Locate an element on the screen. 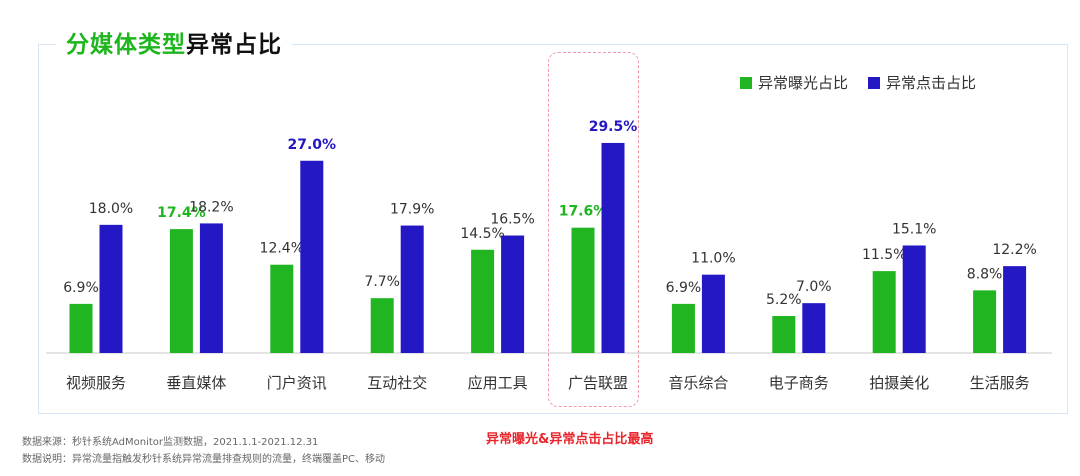 The image size is (1080, 476). highlight-box is located at coordinates (593, 229).